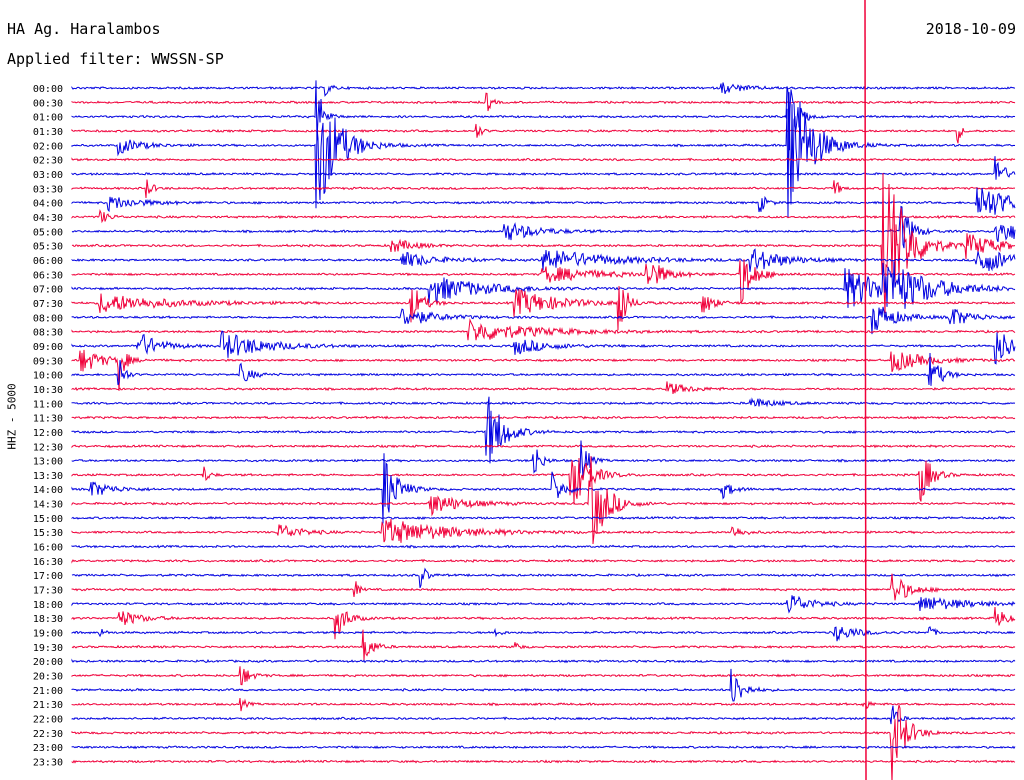  I want to click on row-time-label: 05:30, so click(48, 247).